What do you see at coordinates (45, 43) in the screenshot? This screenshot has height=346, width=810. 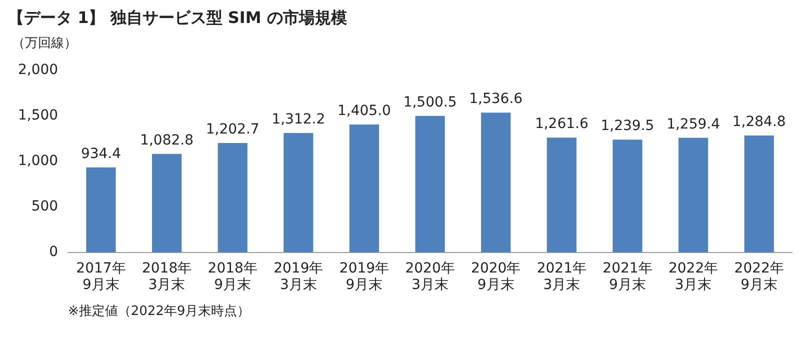 I see `y-axis-title: （万回線）` at bounding box center [45, 43].